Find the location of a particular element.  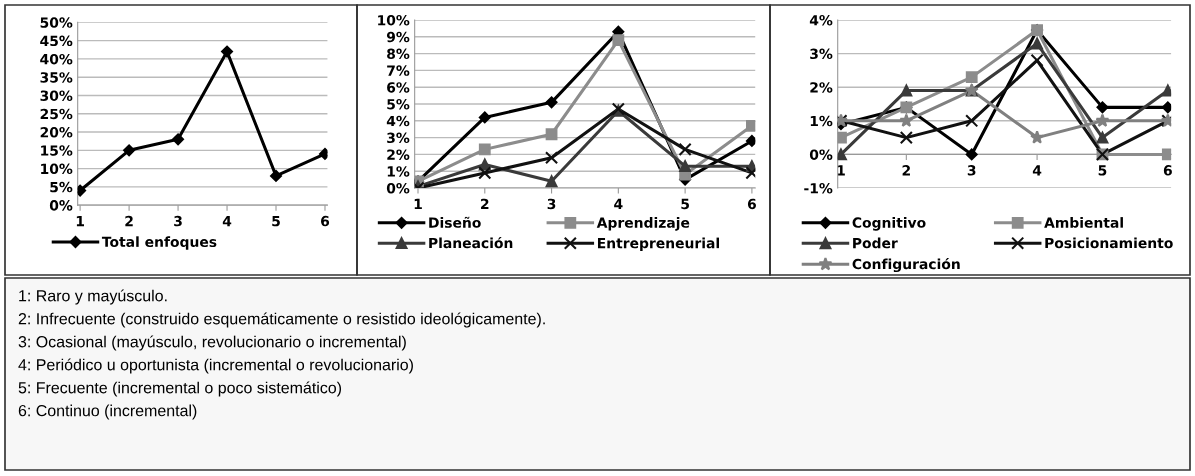

y-tick-label: -1% is located at coordinates (818, 188).